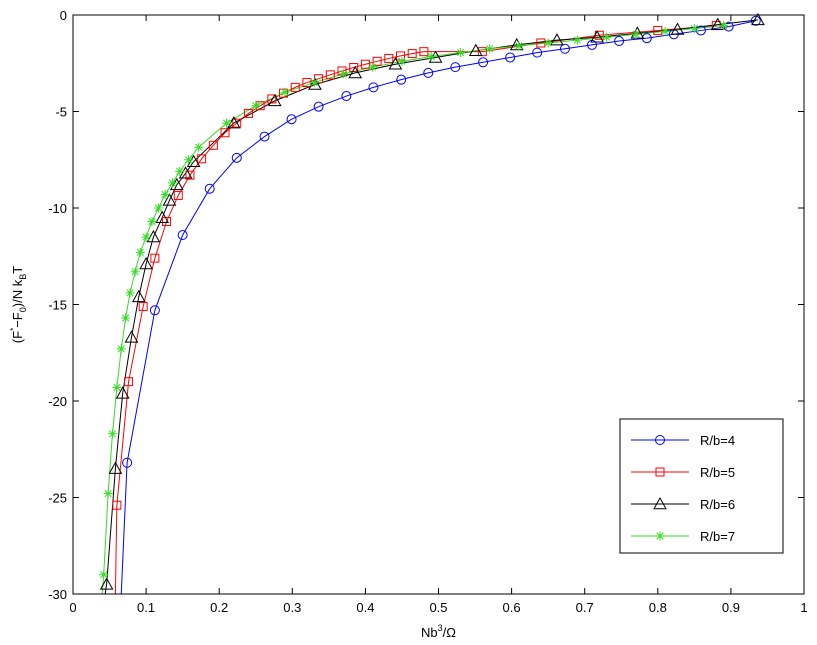 The image size is (817, 645). What do you see at coordinates (717, 504) in the screenshot?
I see `legend-label: R/b=6` at bounding box center [717, 504].